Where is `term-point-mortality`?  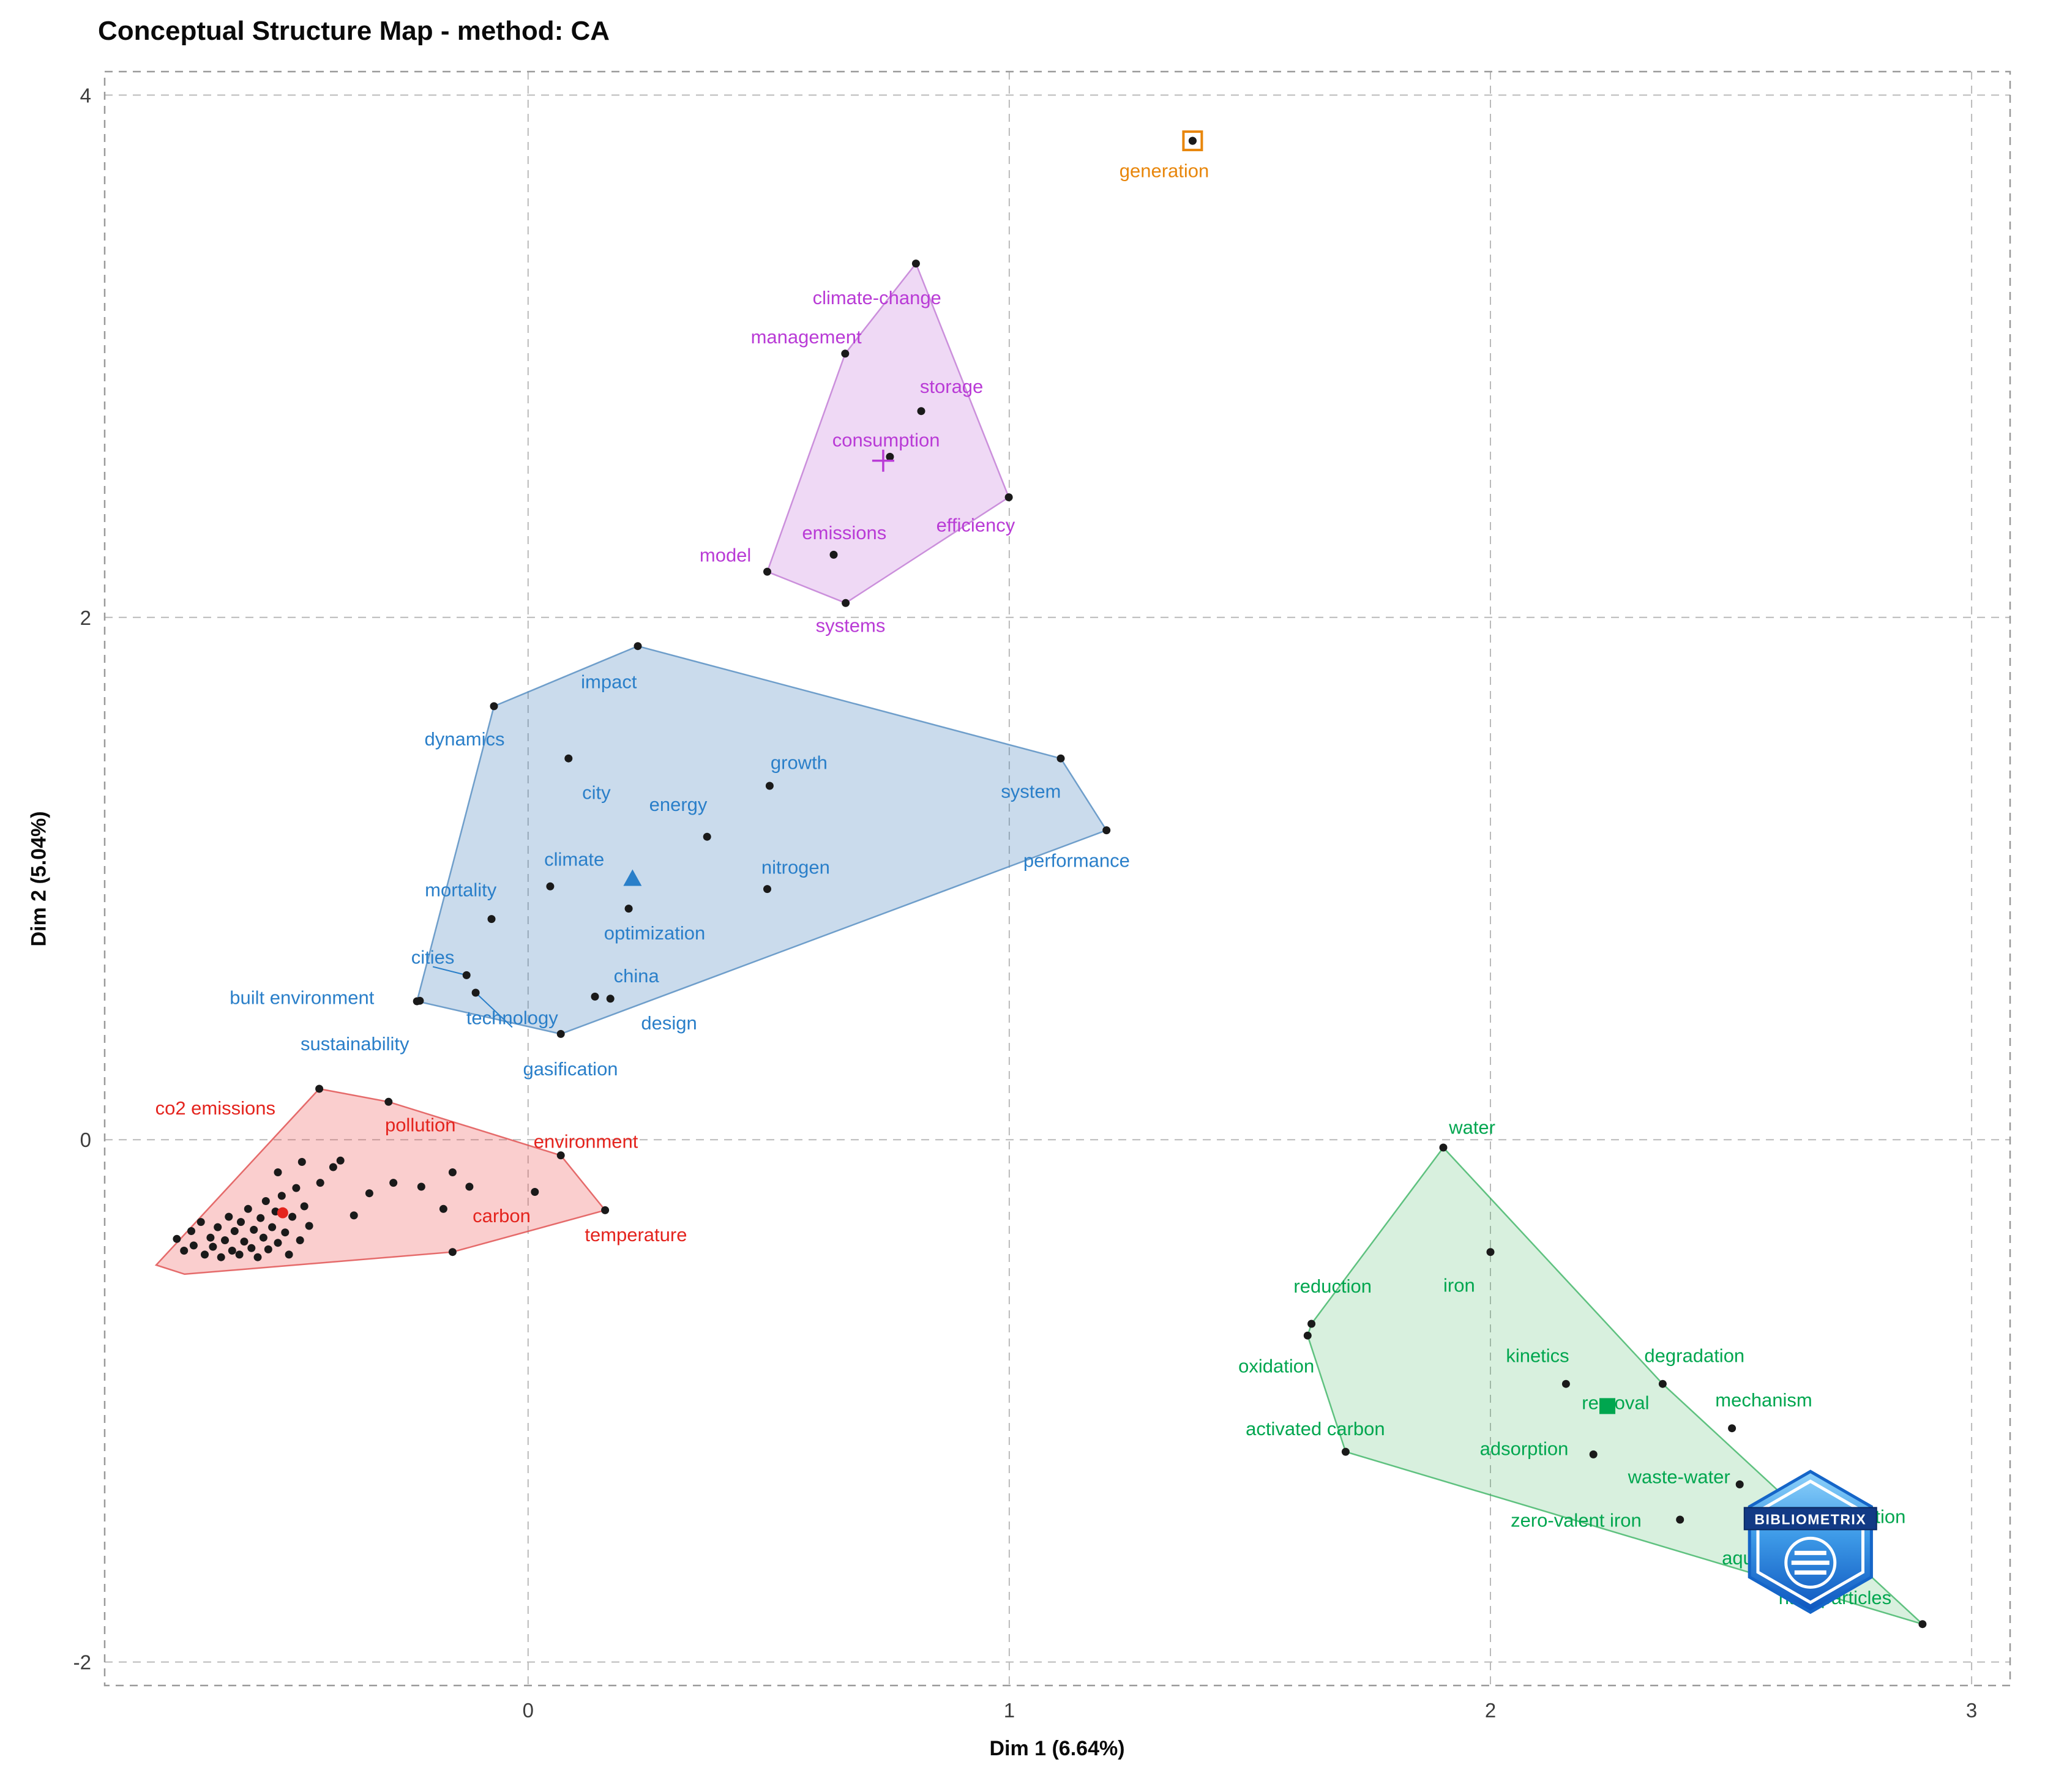 term-point-mortality is located at coordinates (492, 919).